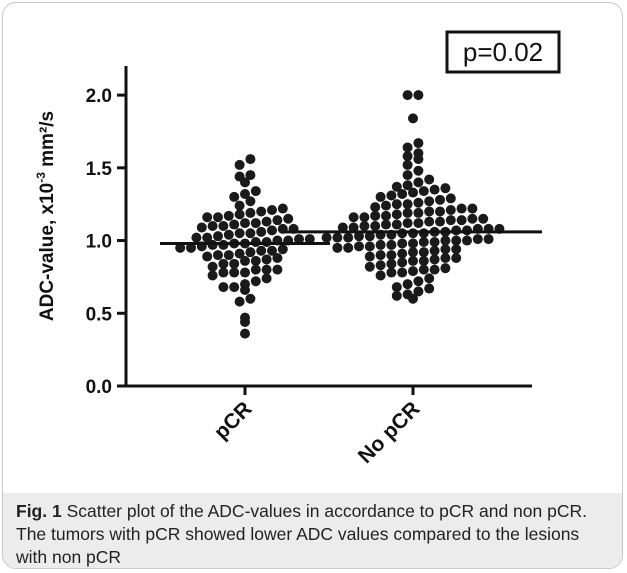  I want to click on y-axis-label-exponent: -3, so click(41, 177).